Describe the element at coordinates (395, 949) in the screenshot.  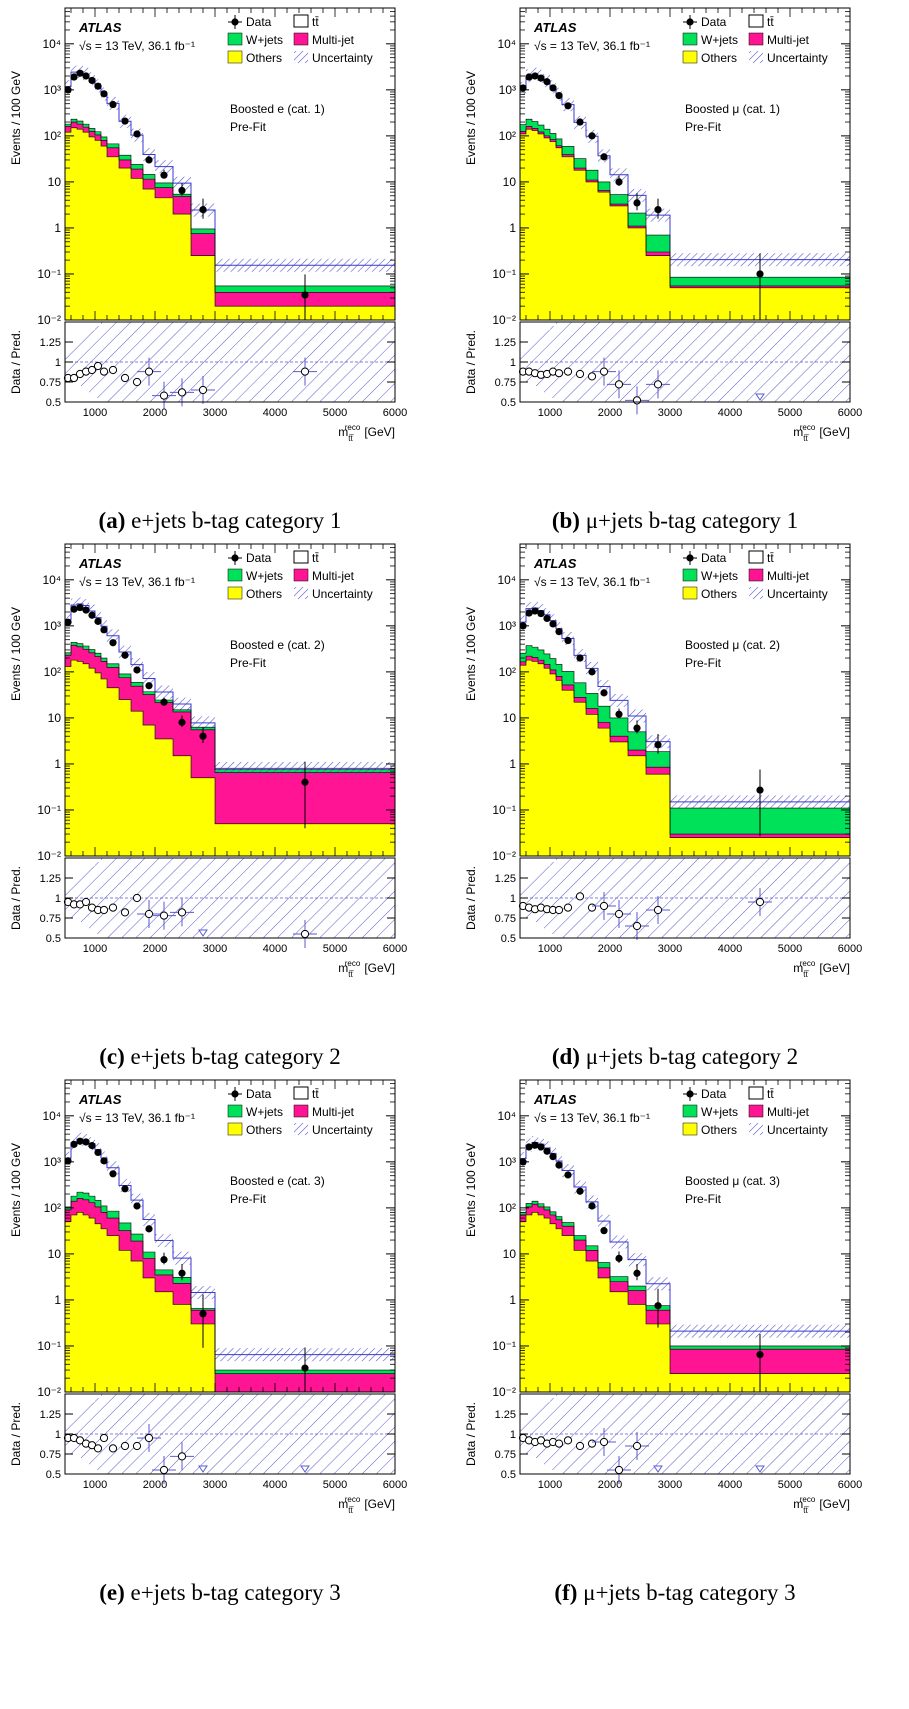
I see `x-tick-label: 6000` at that location.